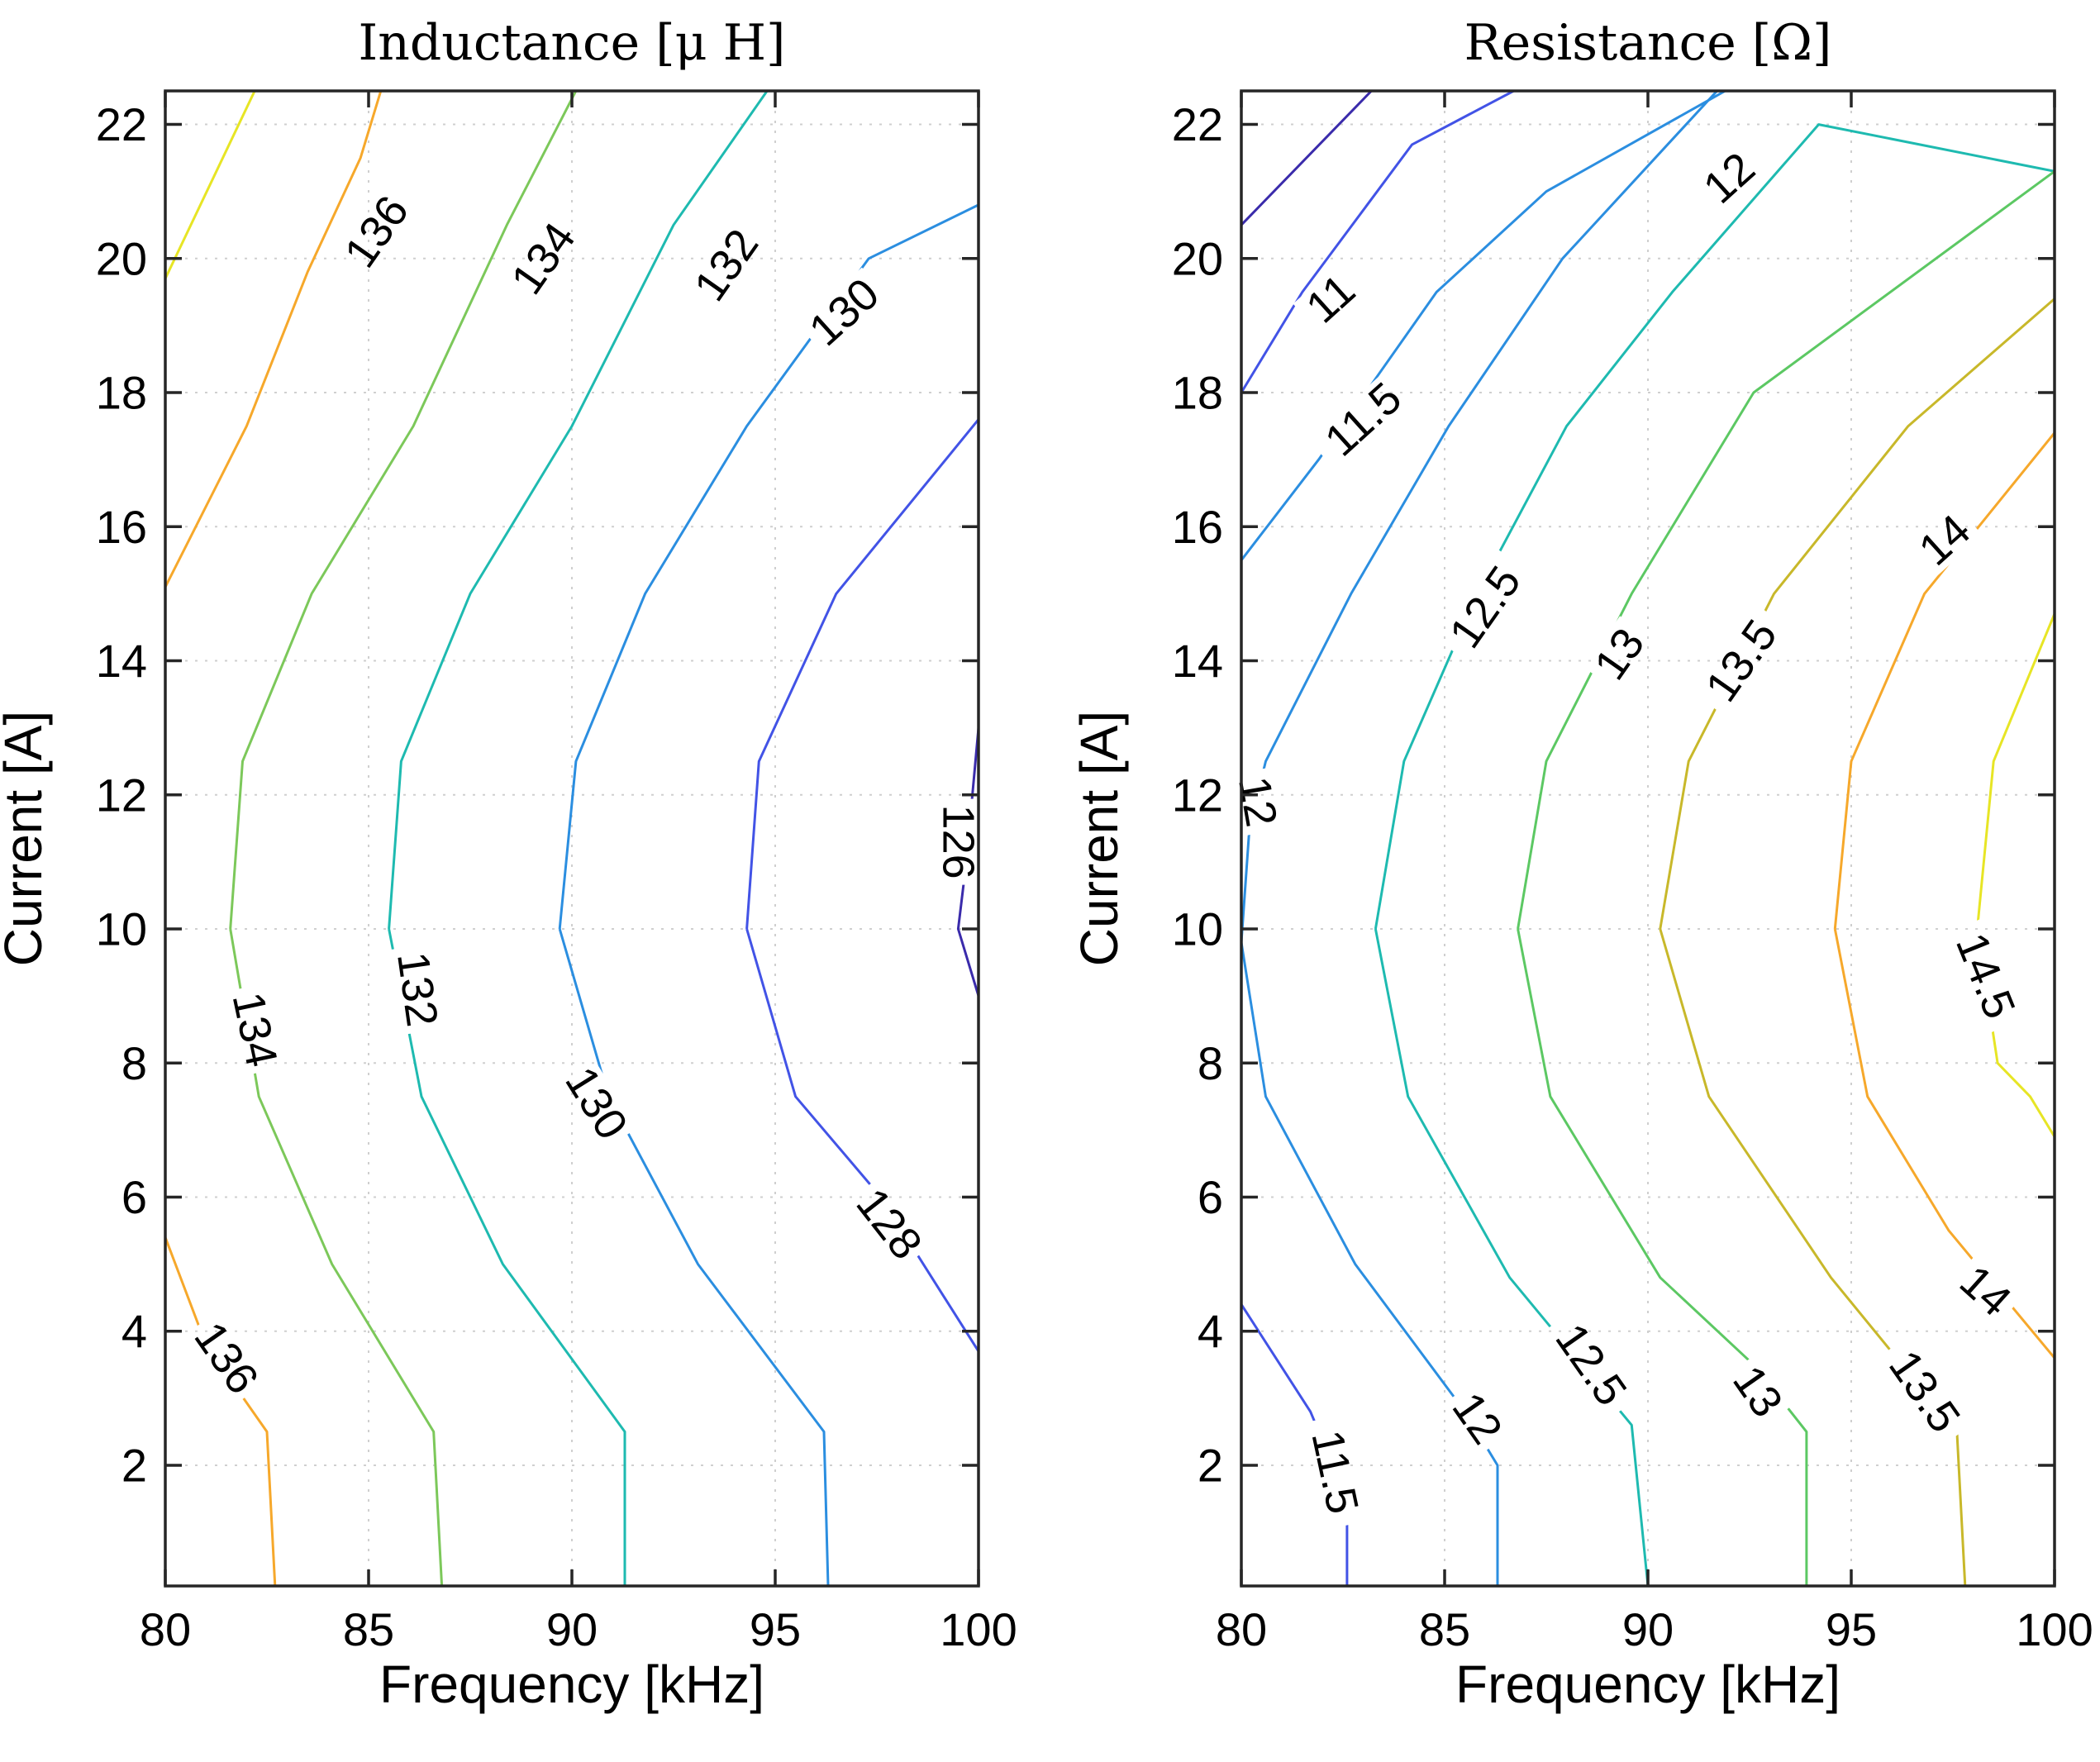  What do you see at coordinates (958, 842) in the screenshot?
I see `contour-label: 126` at bounding box center [958, 842].